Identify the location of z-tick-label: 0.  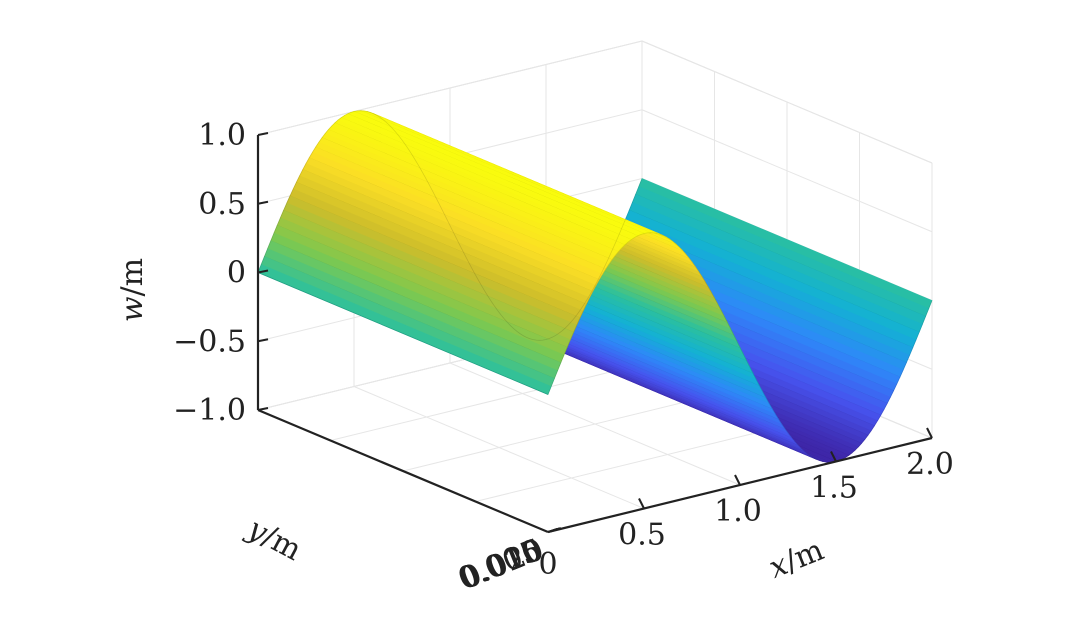
(236, 273).